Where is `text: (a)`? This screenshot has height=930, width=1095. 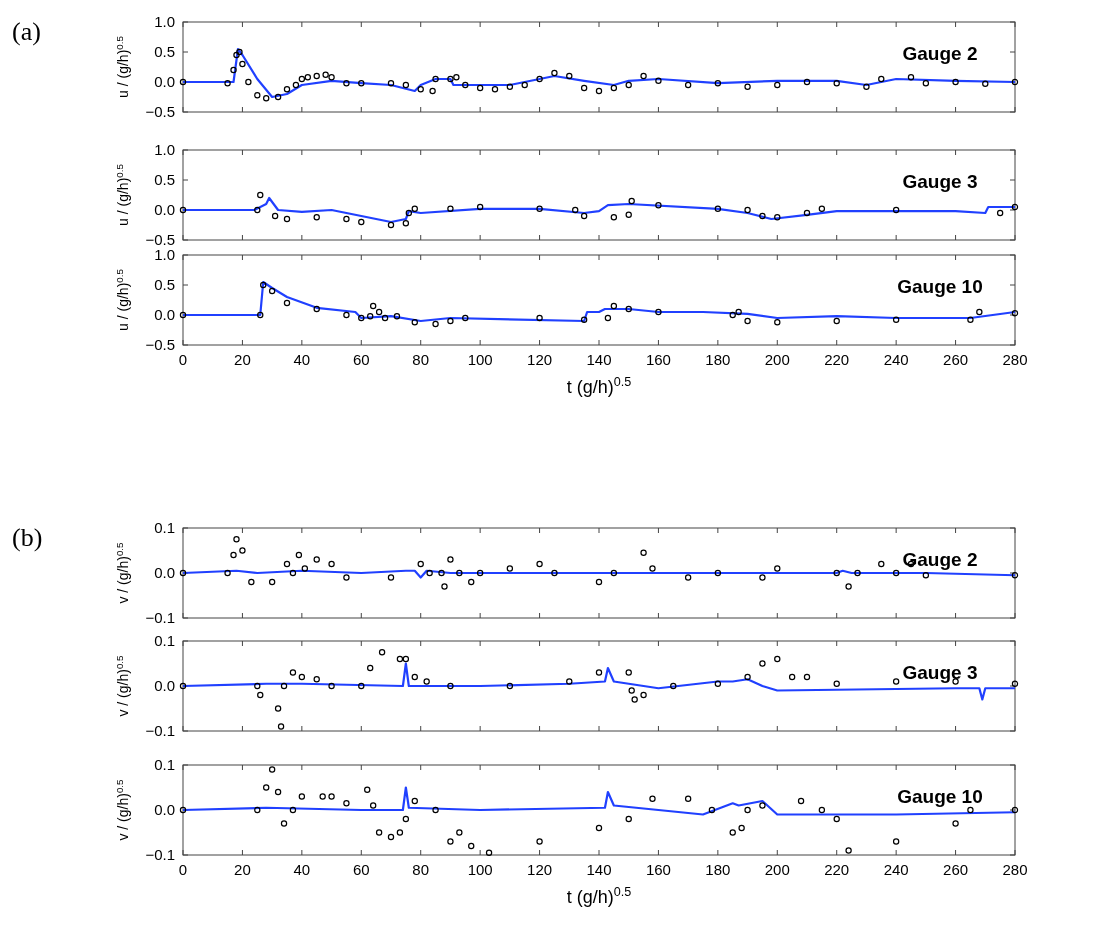 text: (a) is located at coordinates (26, 31).